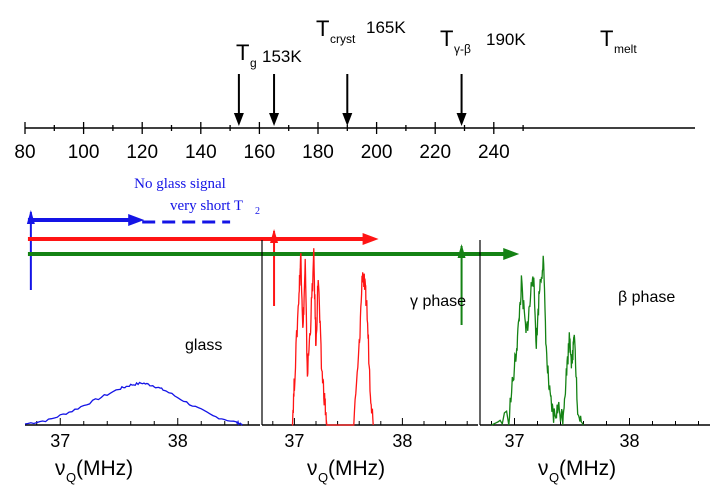  What do you see at coordinates (318, 152) in the screenshot?
I see `x-tick-label: 180` at bounding box center [318, 152].